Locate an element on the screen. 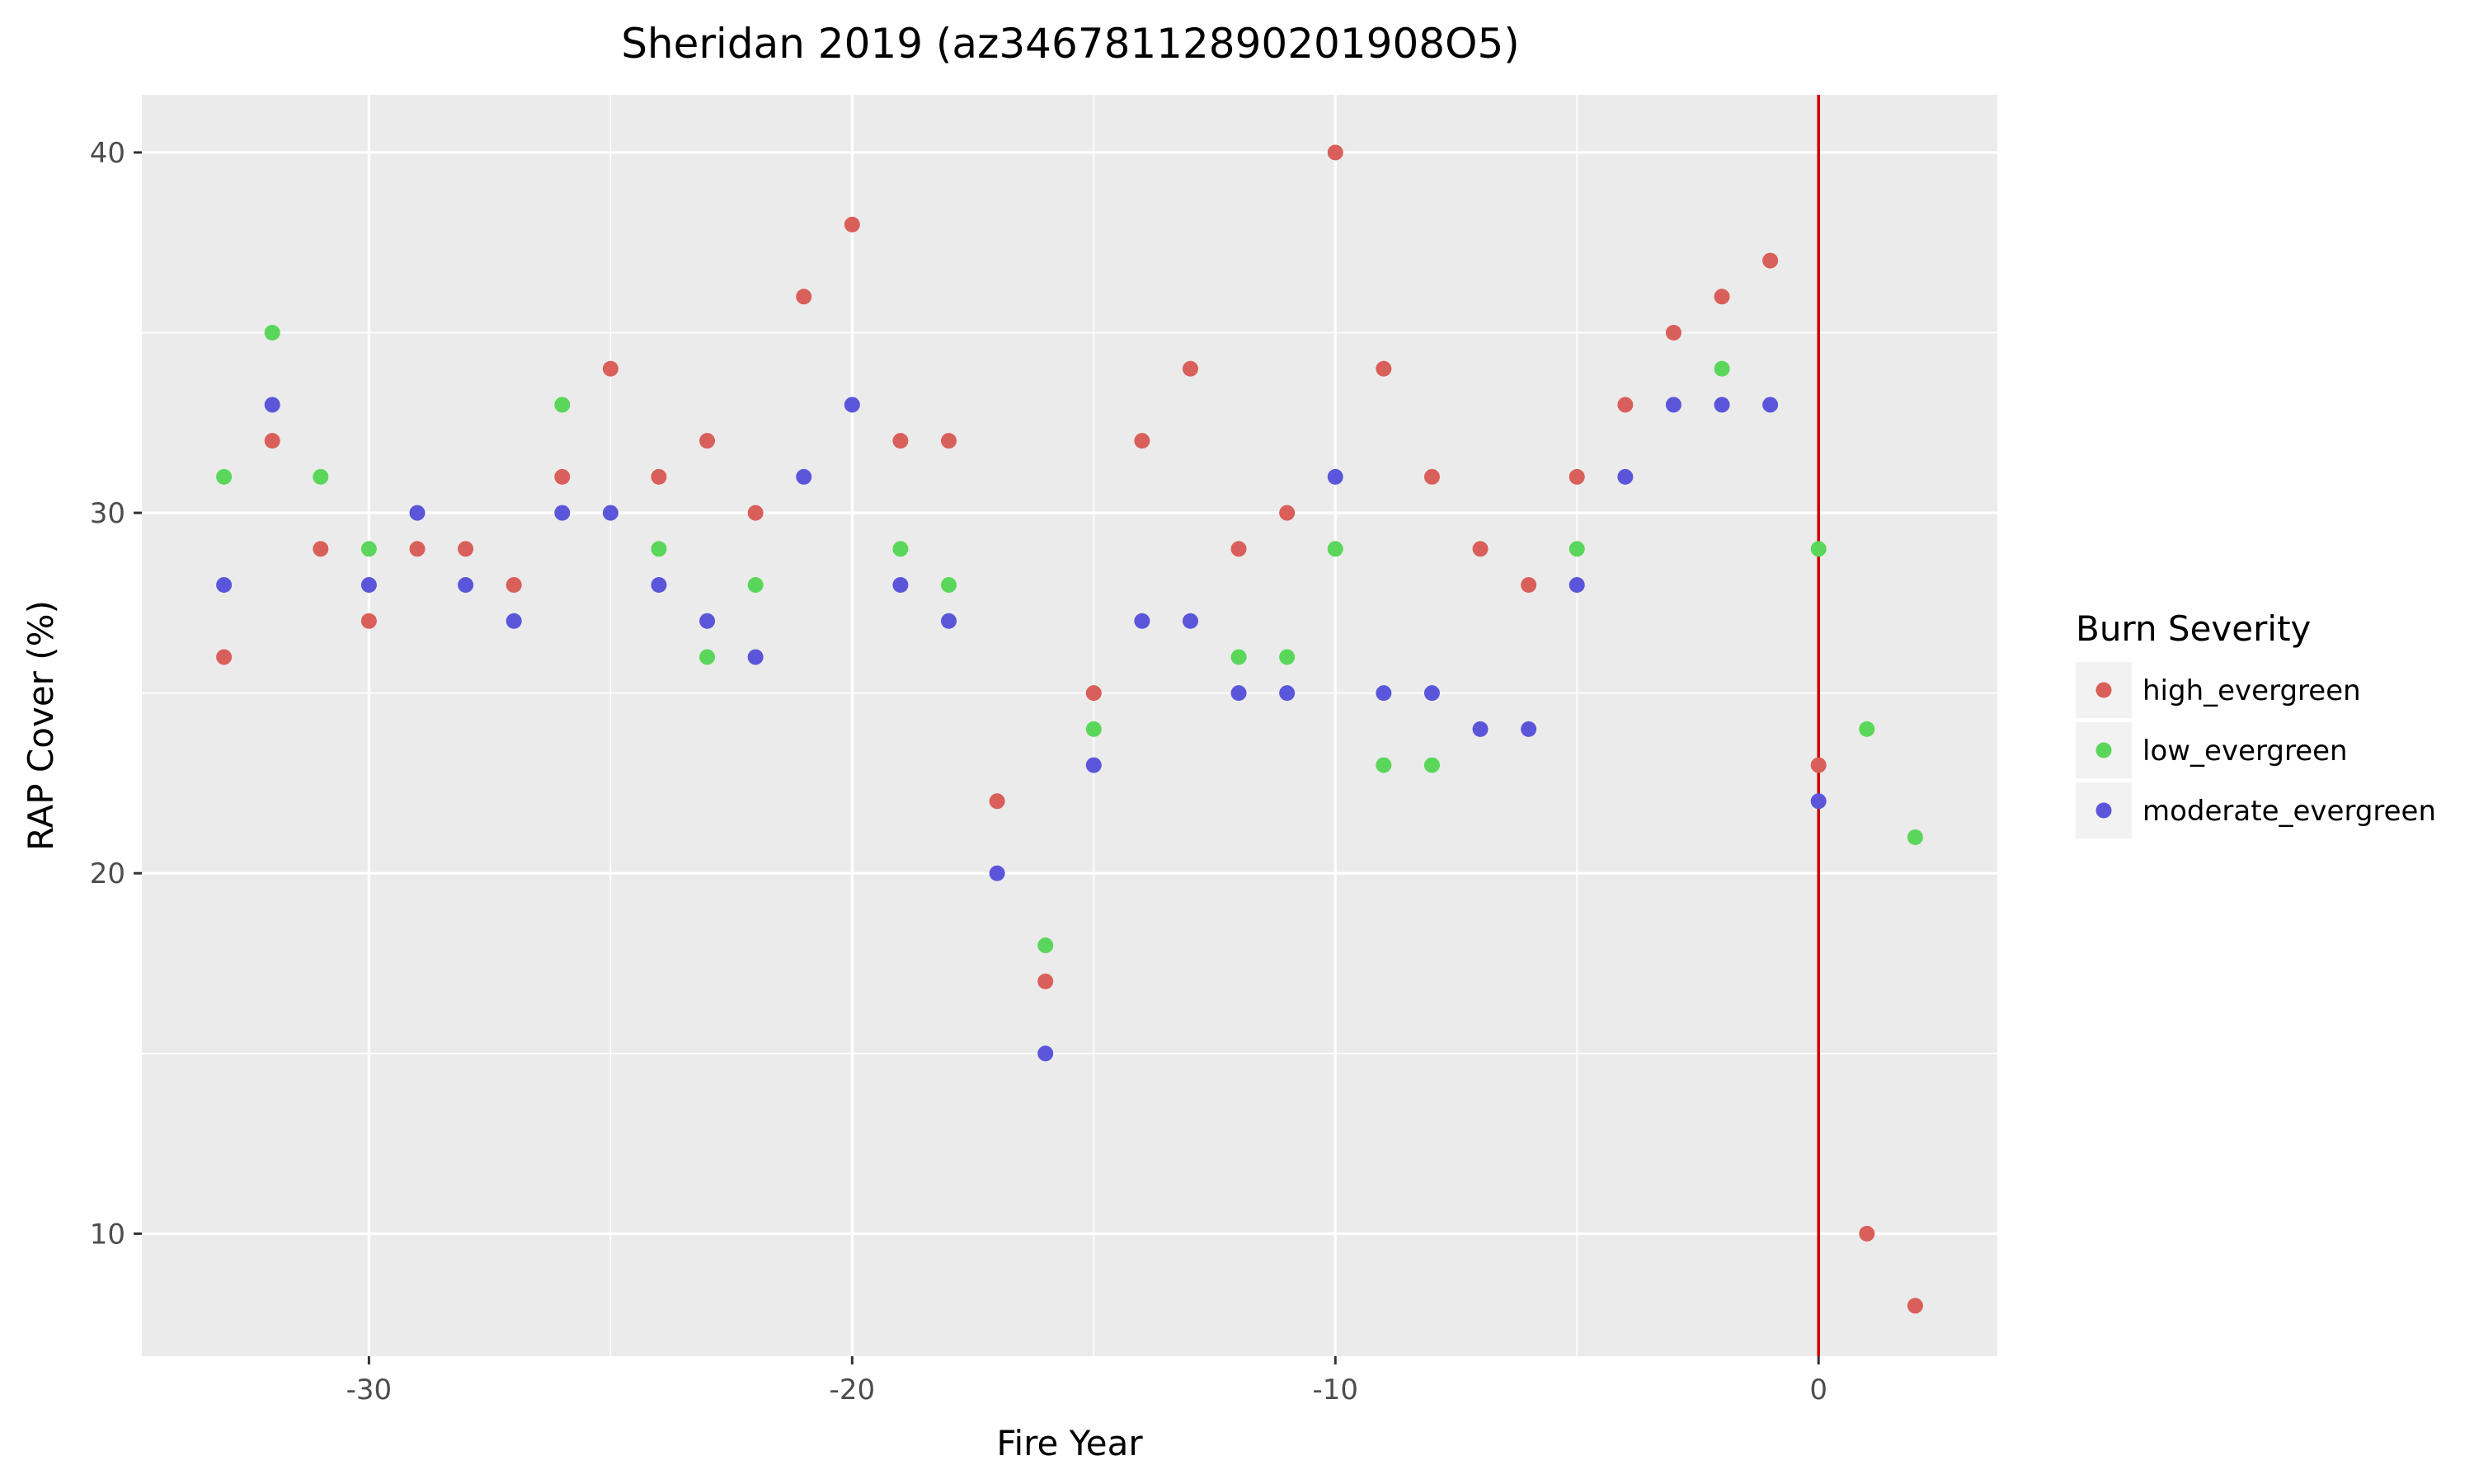 The image size is (2474, 1484). x-tick-label: -20 is located at coordinates (853, 1390).